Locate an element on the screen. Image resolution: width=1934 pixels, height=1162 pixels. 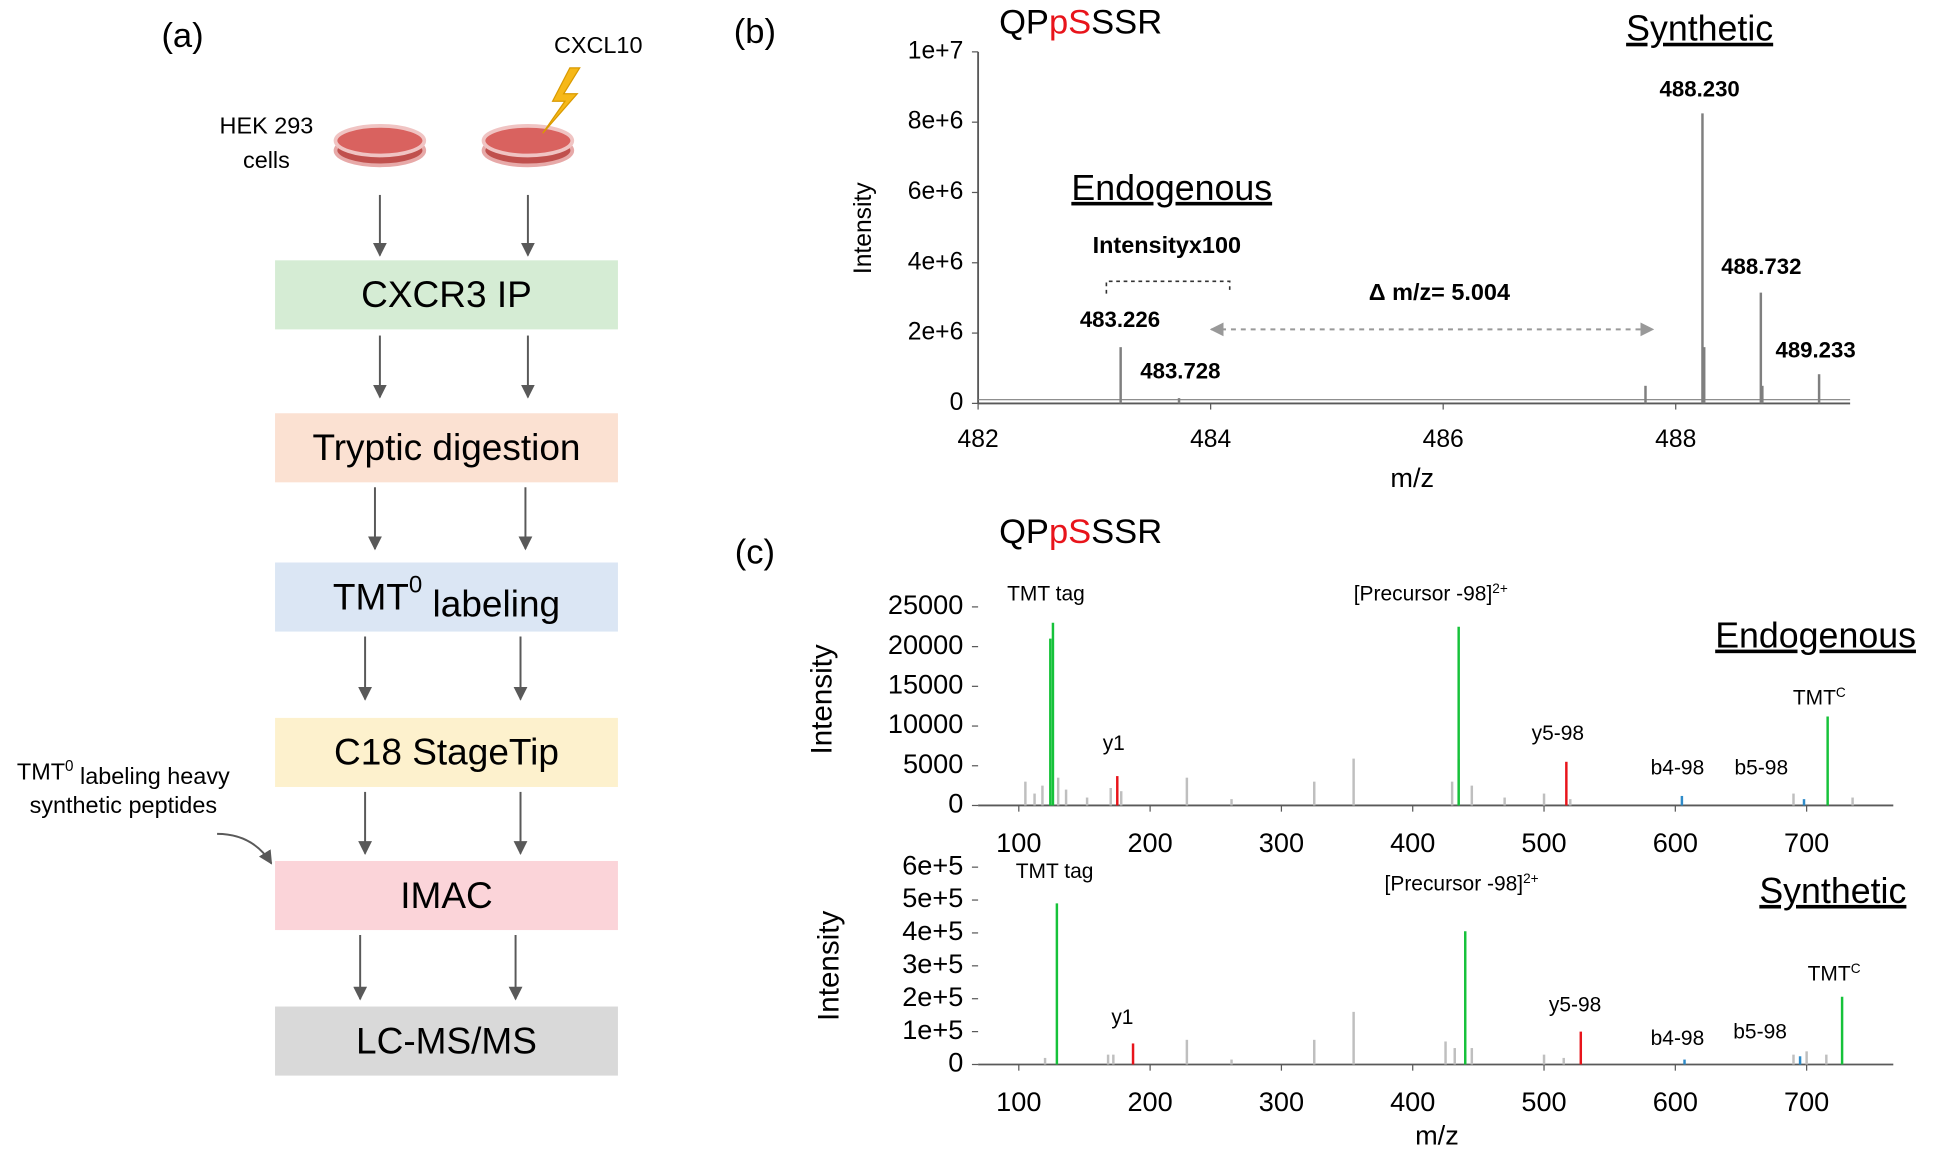
y-tick-label: 5000 is located at coordinates (933, 763).